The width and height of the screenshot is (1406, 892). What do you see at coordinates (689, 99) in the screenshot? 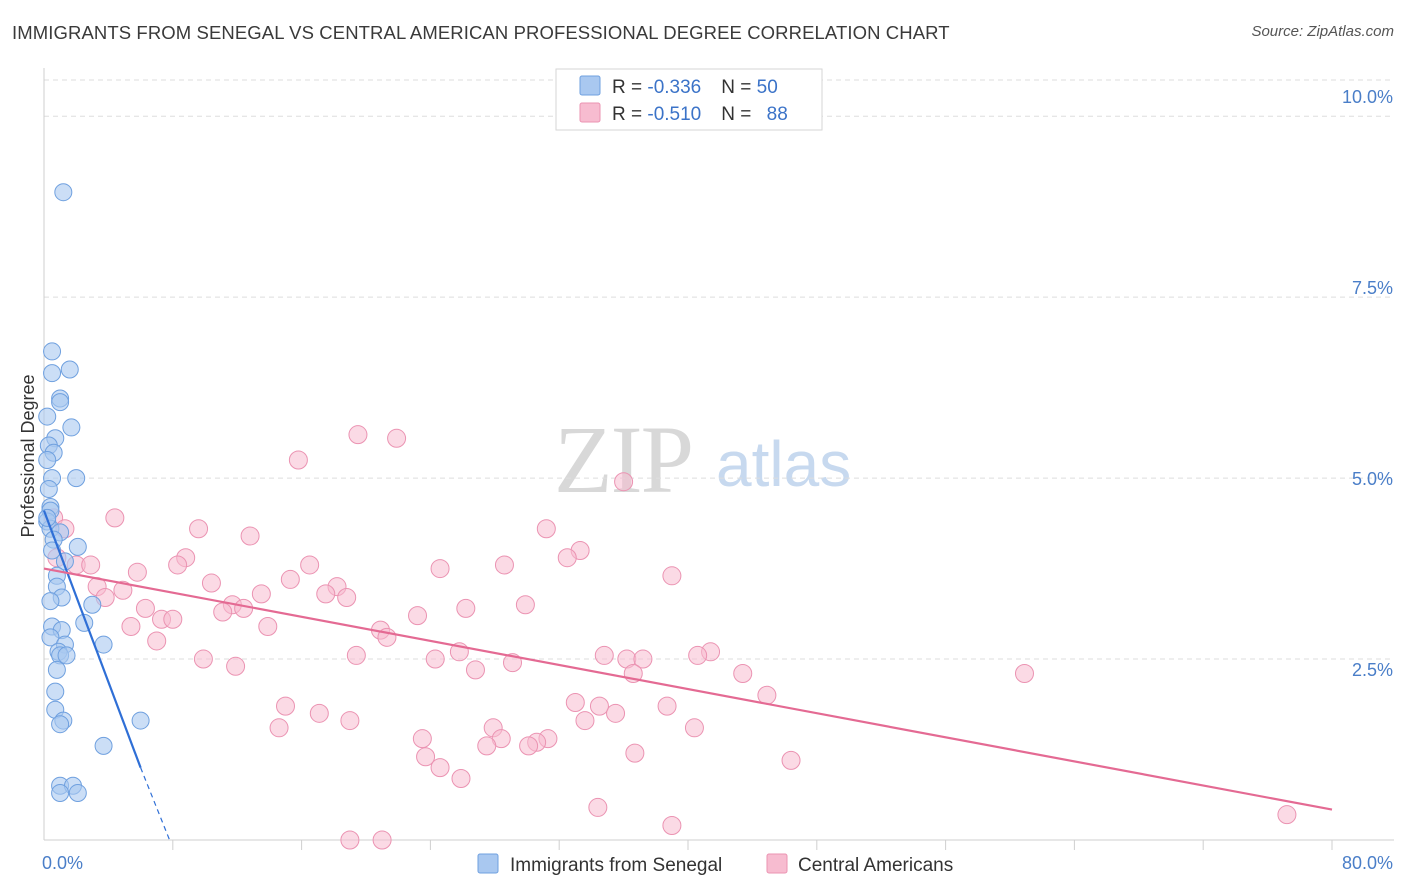
I see `stats-legend: R = -0.336 N = 50 R = -0.510 N = 88` at bounding box center [689, 99].